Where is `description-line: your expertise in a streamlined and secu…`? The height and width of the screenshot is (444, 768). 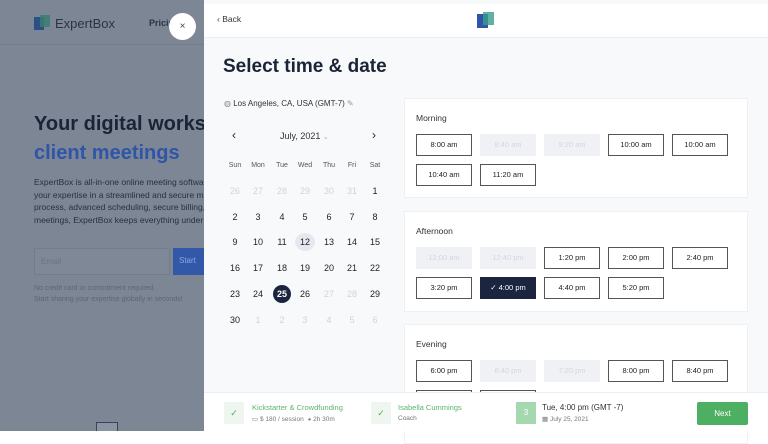
description-line: your expertise in a streamlined and secu… is located at coordinates (119, 194).